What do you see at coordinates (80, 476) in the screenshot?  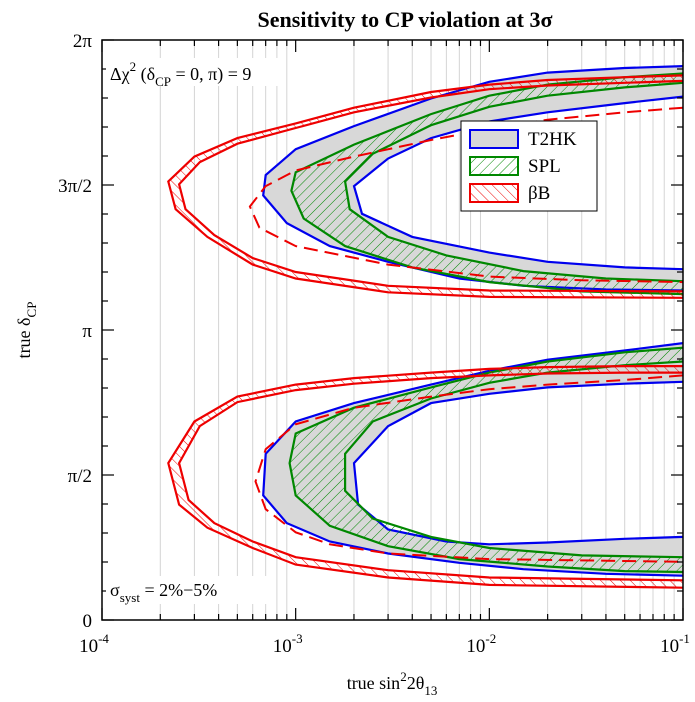 I see `y-tick-label: π/2` at bounding box center [80, 476].